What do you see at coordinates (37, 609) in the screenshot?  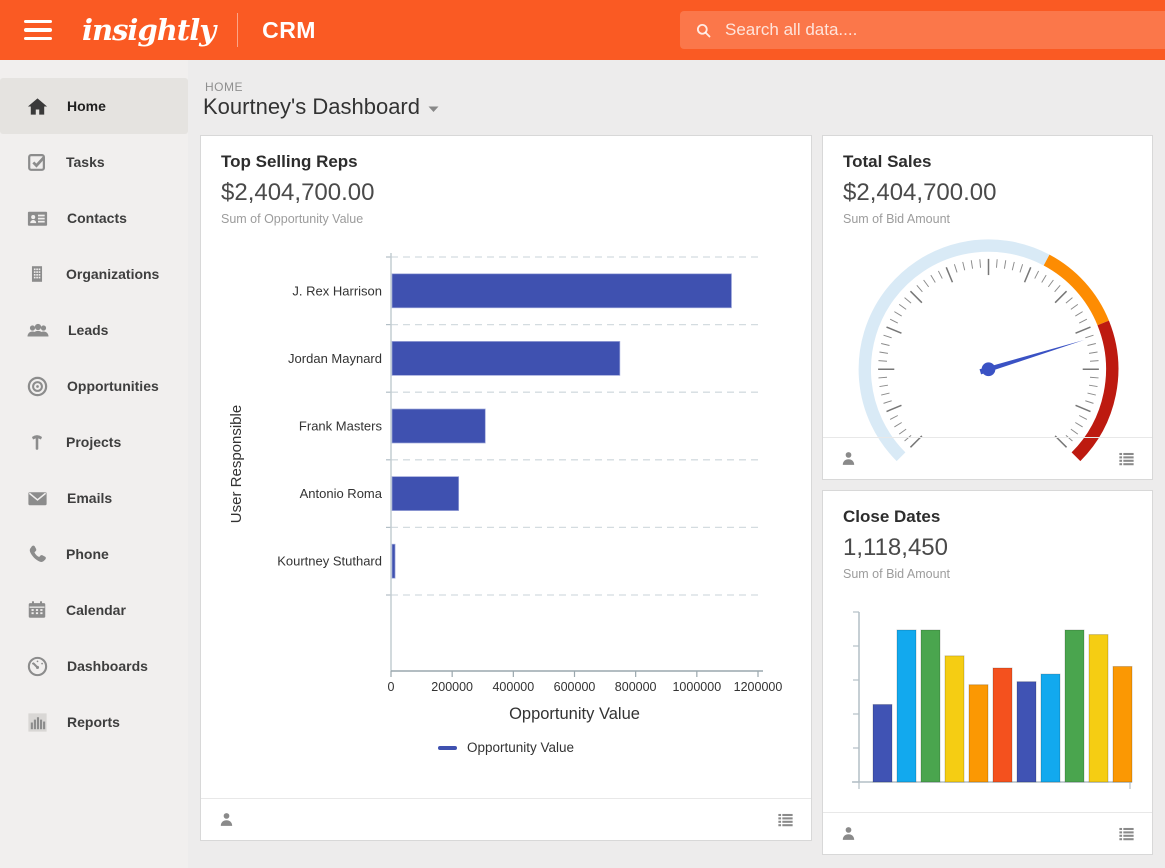 I see `calendar-icon` at bounding box center [37, 609].